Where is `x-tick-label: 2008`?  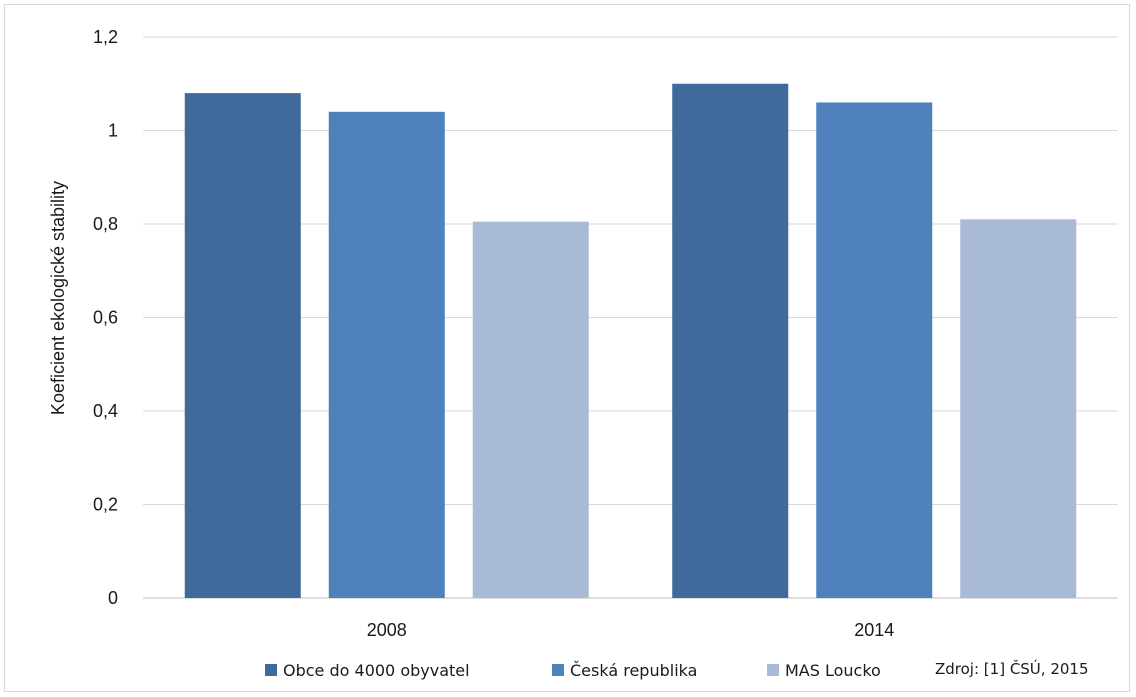
x-tick-label: 2008 is located at coordinates (387, 630).